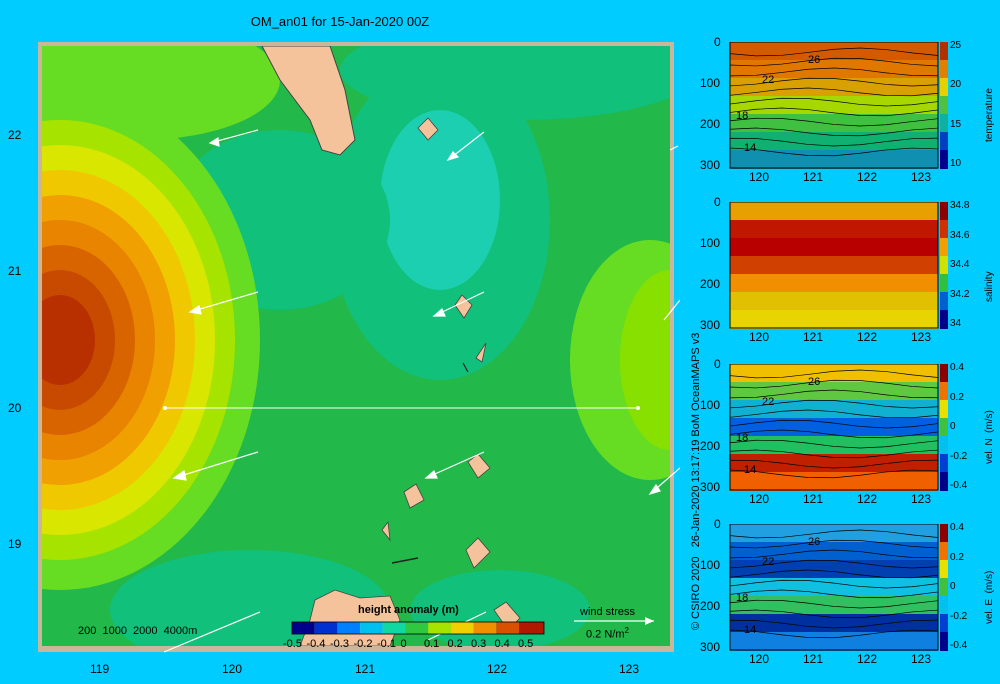 The image size is (1000, 684). What do you see at coordinates (960, 235) in the screenshot?
I see `section-cb-tick: 34.6` at bounding box center [960, 235].